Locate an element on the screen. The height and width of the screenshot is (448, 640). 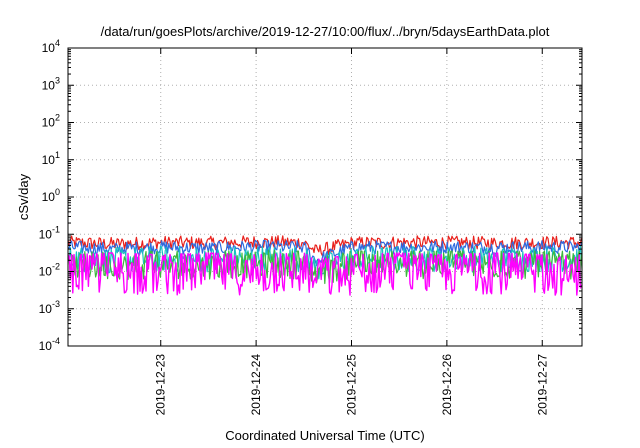
y-tick-label: 10¹ is located at coordinates (51, 158).